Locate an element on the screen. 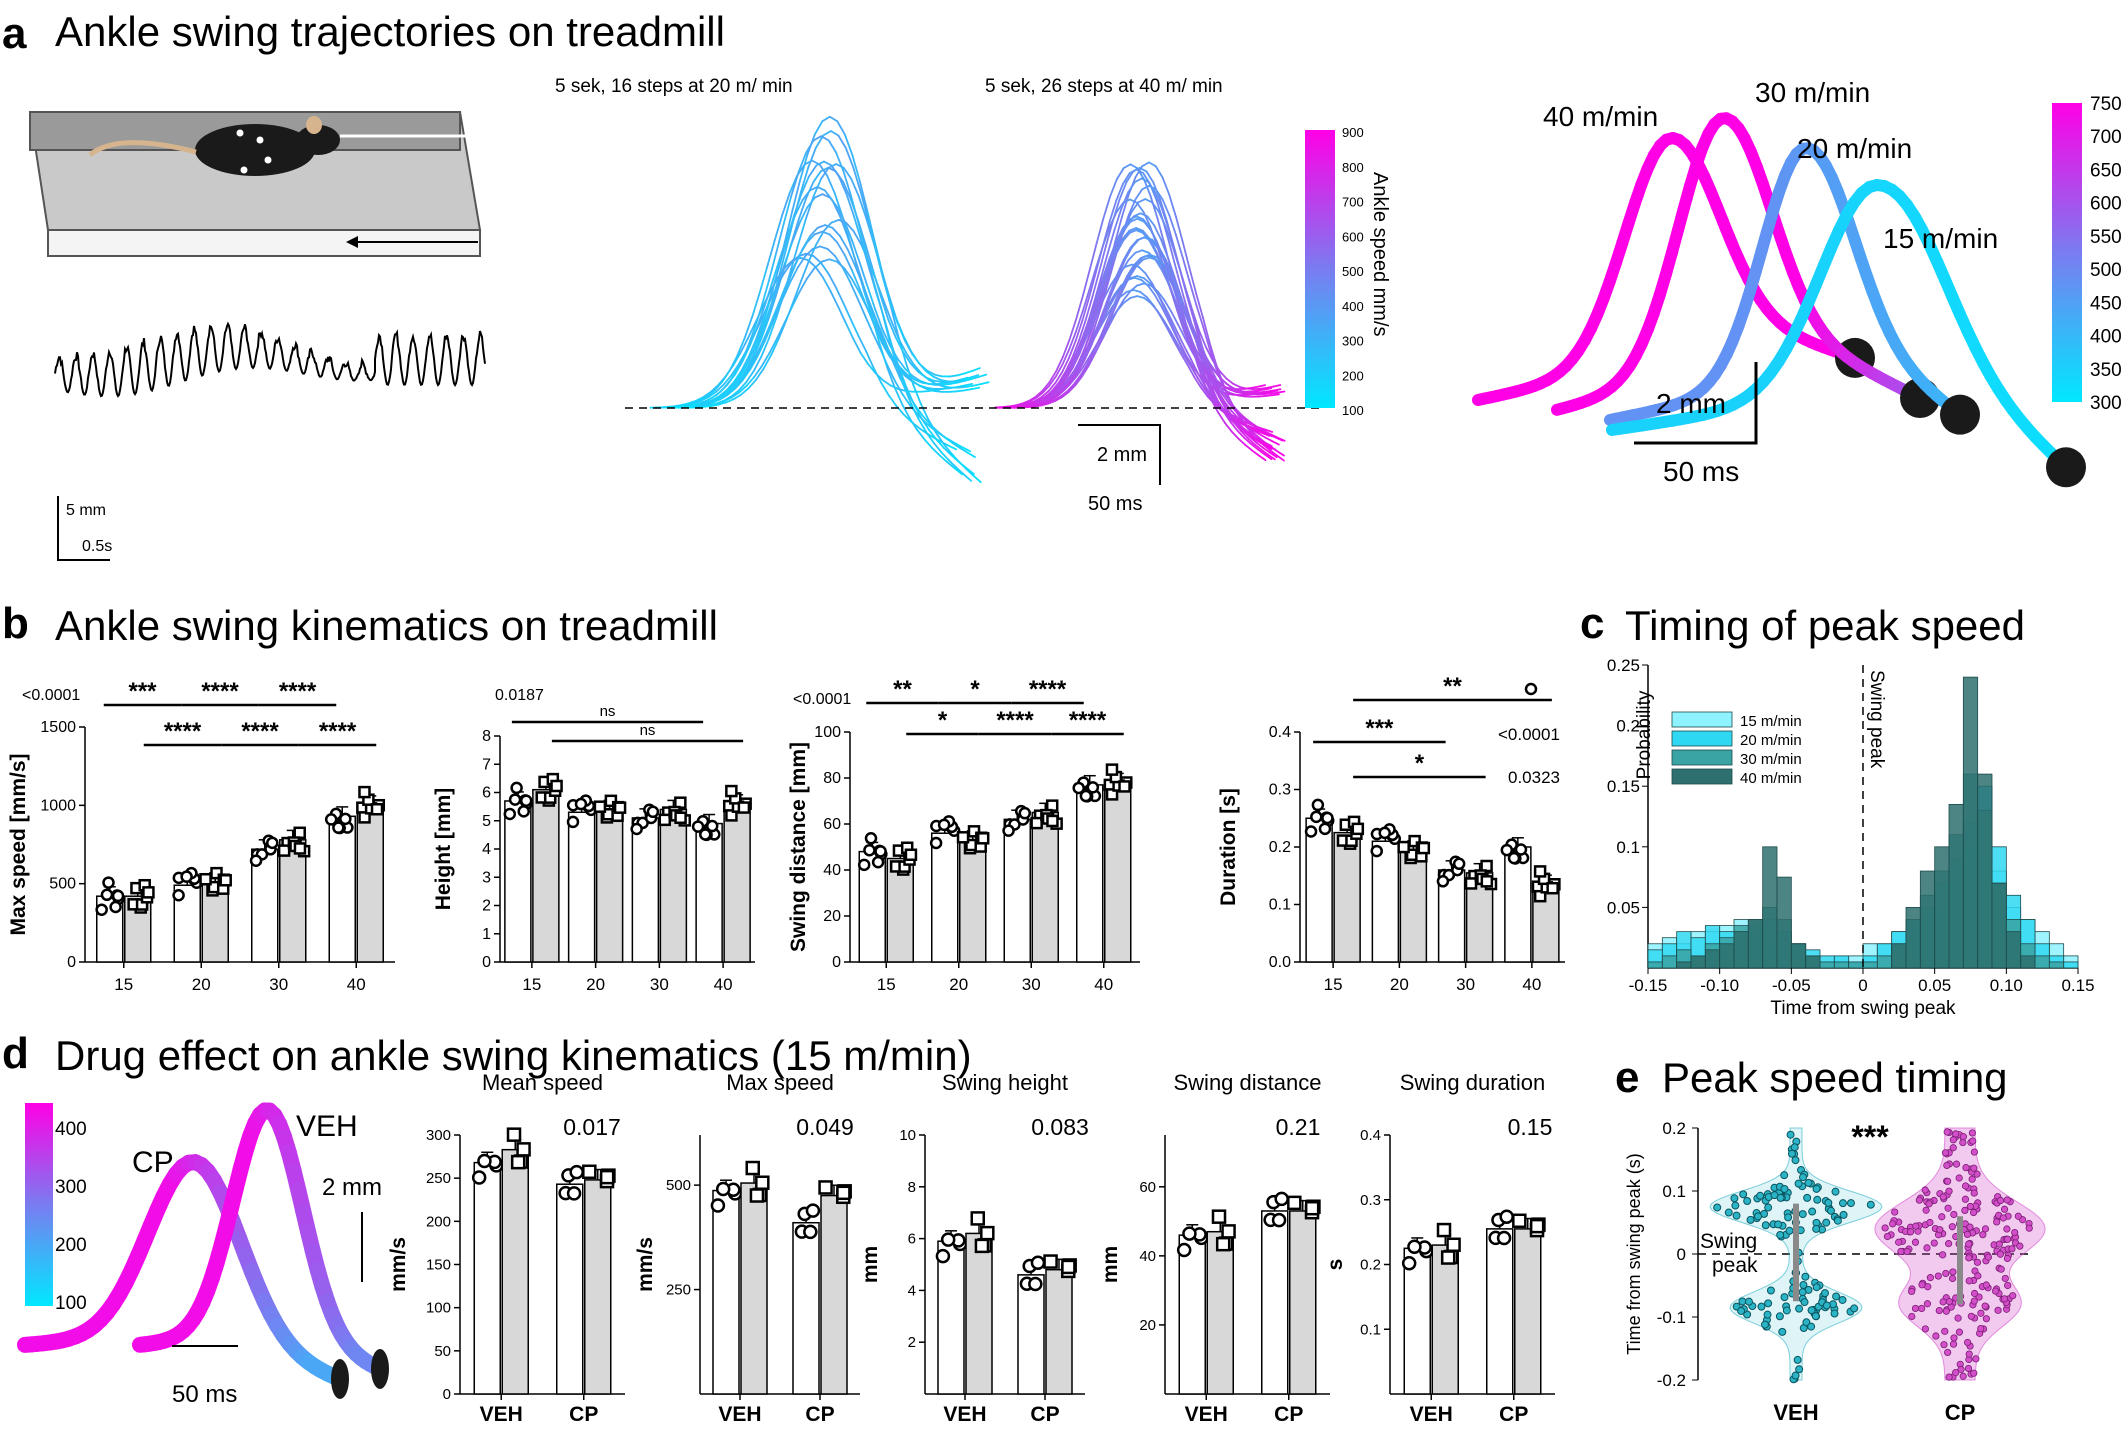 The image size is (2122, 1446). x-tick-label: CP is located at coordinates (583, 1414).